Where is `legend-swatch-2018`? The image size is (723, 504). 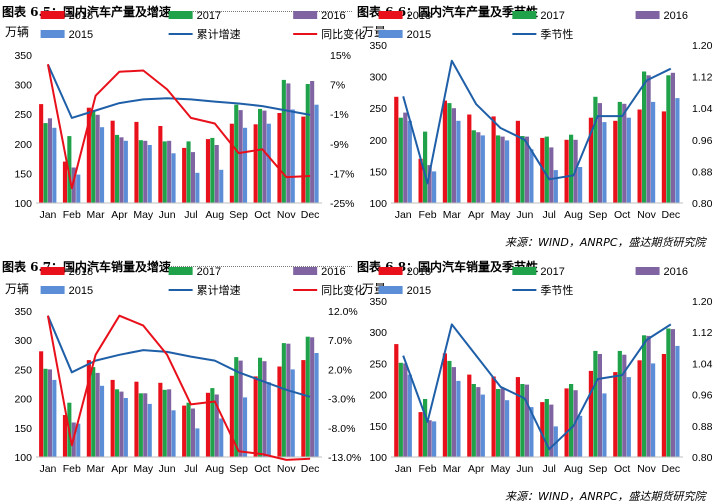
legend-swatch-2018 is located at coordinates (390, 15).